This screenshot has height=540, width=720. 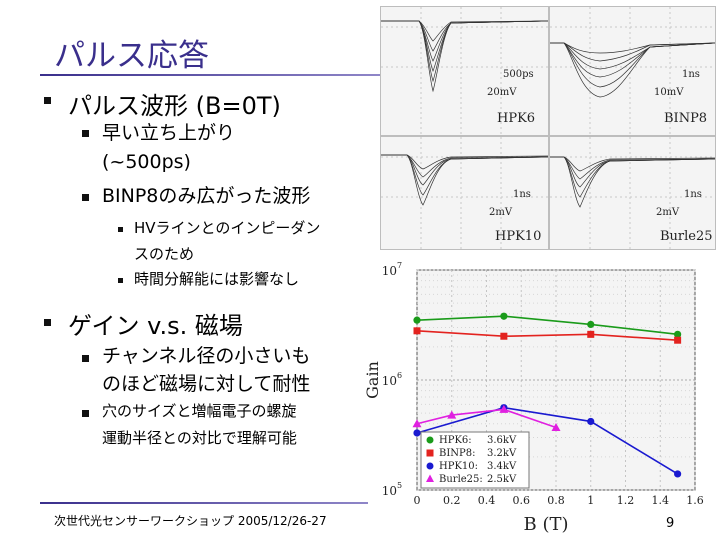 I want to click on bullet-hv-line-cont: スのため, so click(x=164, y=254).